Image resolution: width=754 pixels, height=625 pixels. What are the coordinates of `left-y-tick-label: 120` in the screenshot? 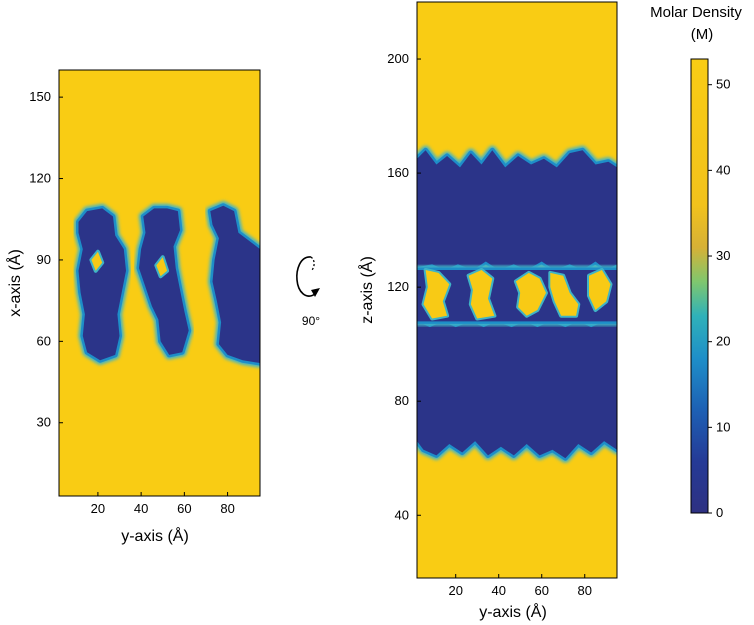 It's located at (40, 178).